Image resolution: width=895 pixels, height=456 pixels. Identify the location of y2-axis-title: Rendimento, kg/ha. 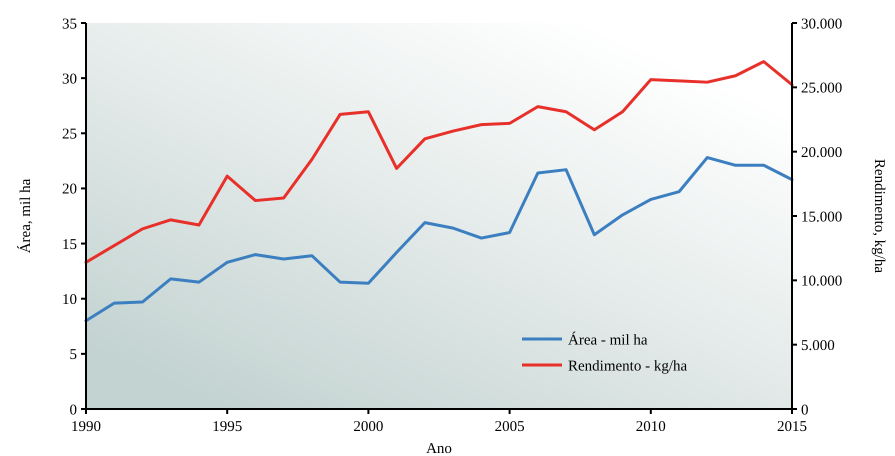
(879, 216).